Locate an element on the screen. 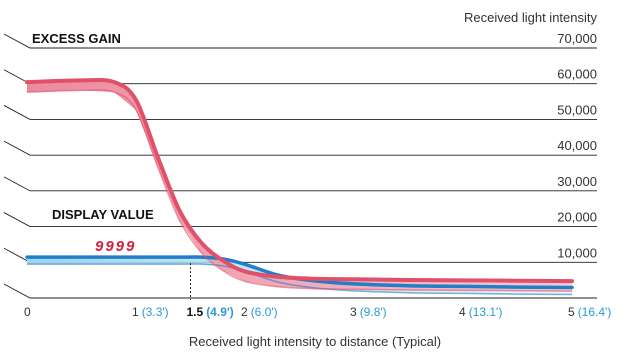 This screenshot has height=354, width=631. y-tick-label: 10,000 is located at coordinates (577, 252).